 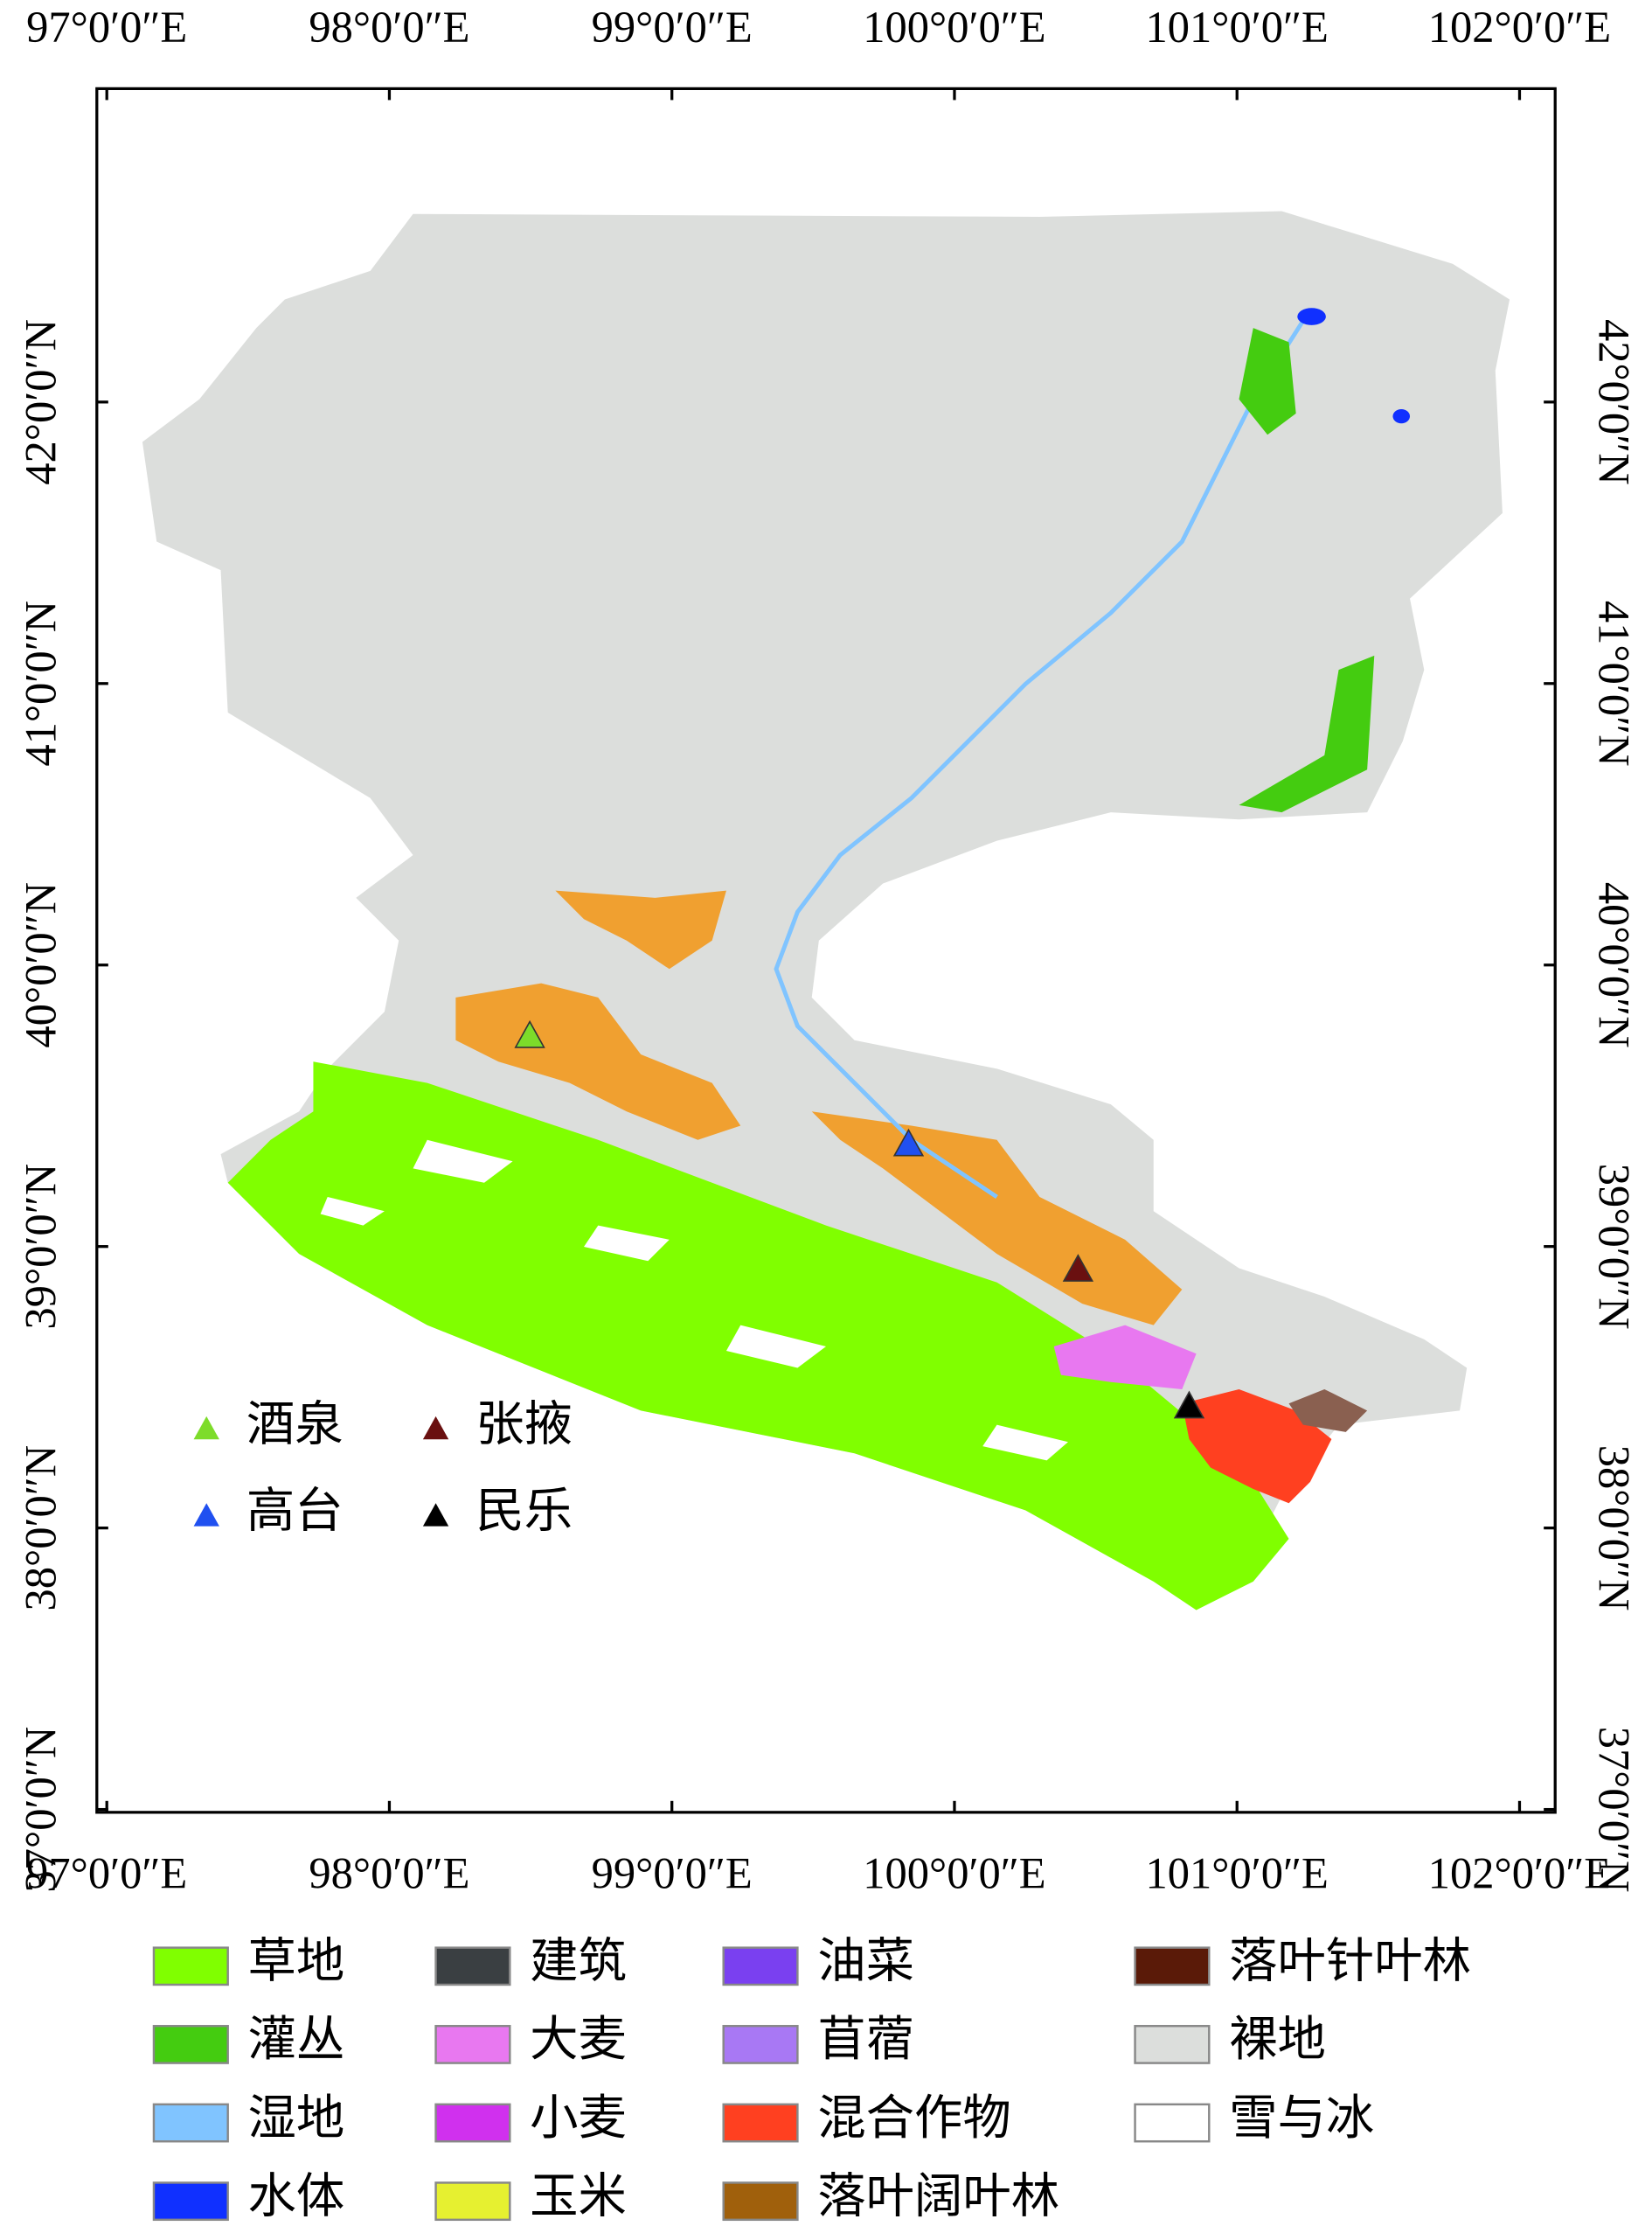 What do you see at coordinates (296, 2118) in the screenshot?
I see `legend-label: 湿地` at bounding box center [296, 2118].